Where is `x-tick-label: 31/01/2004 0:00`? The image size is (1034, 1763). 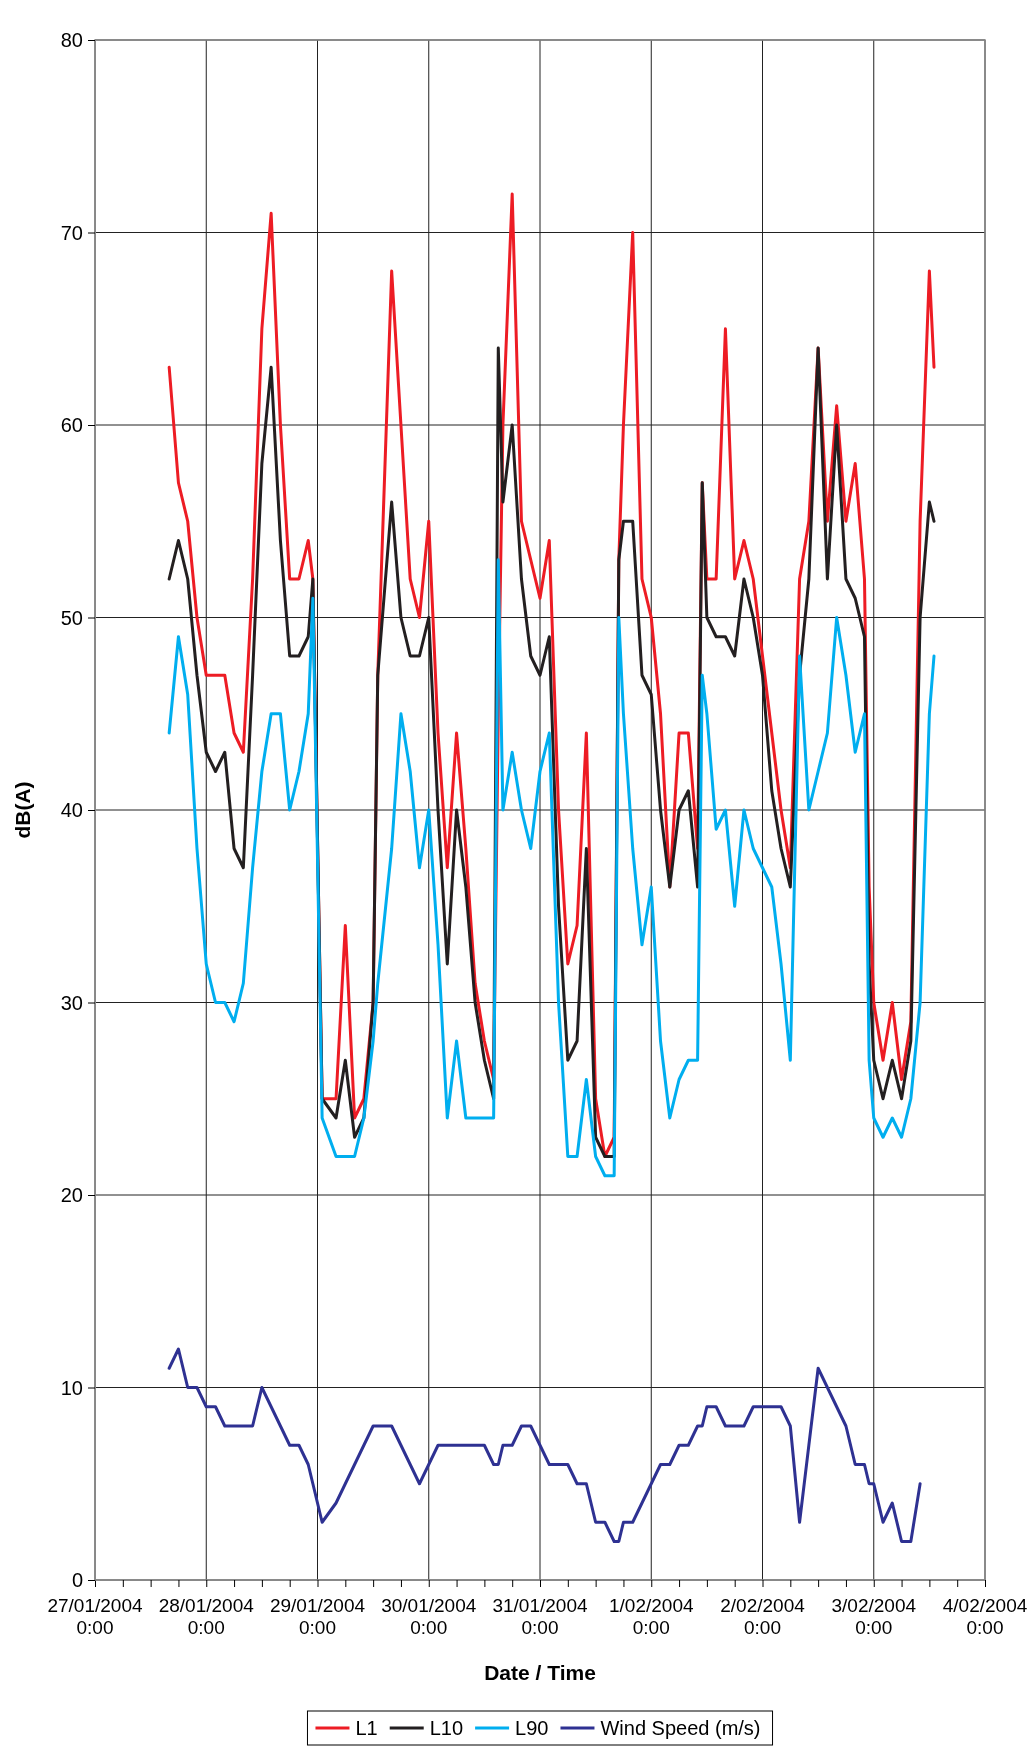 x-tick-label: 31/01/2004 0:00 is located at coordinates (540, 1616).